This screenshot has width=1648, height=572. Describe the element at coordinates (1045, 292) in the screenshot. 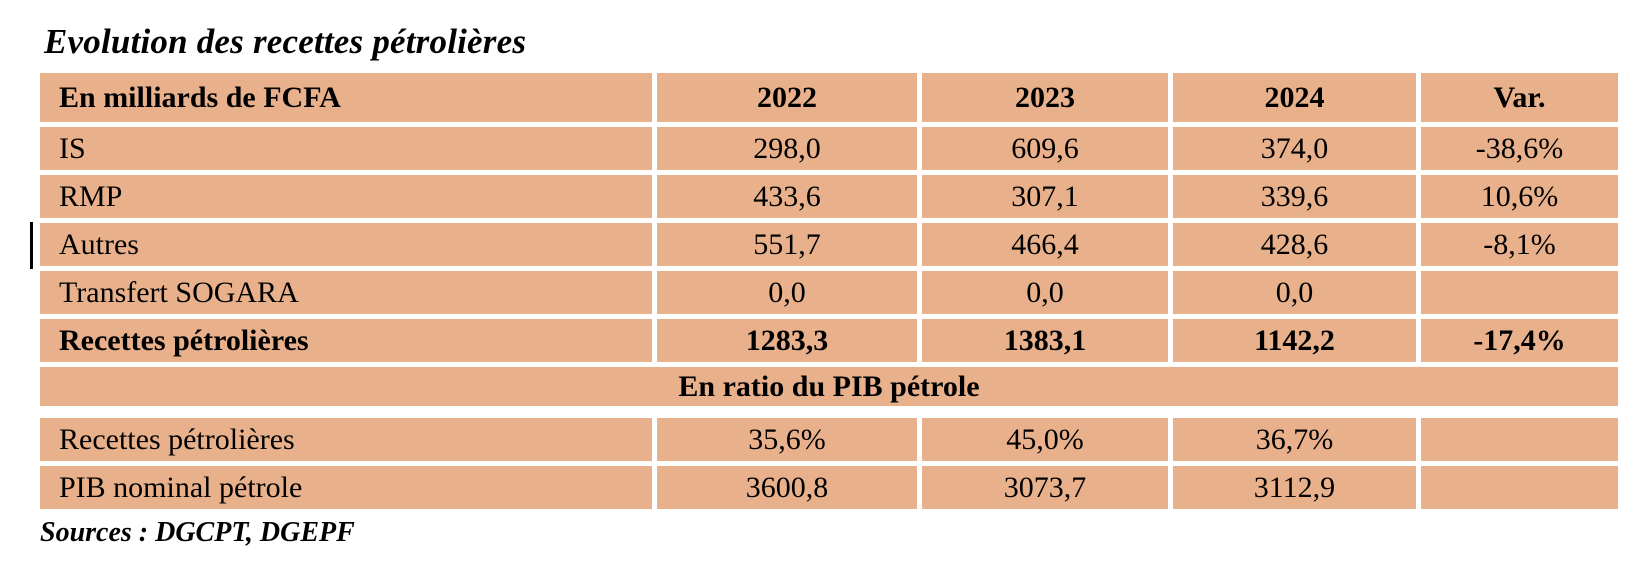

I see `row-sogara-2023: 0,0` at that location.